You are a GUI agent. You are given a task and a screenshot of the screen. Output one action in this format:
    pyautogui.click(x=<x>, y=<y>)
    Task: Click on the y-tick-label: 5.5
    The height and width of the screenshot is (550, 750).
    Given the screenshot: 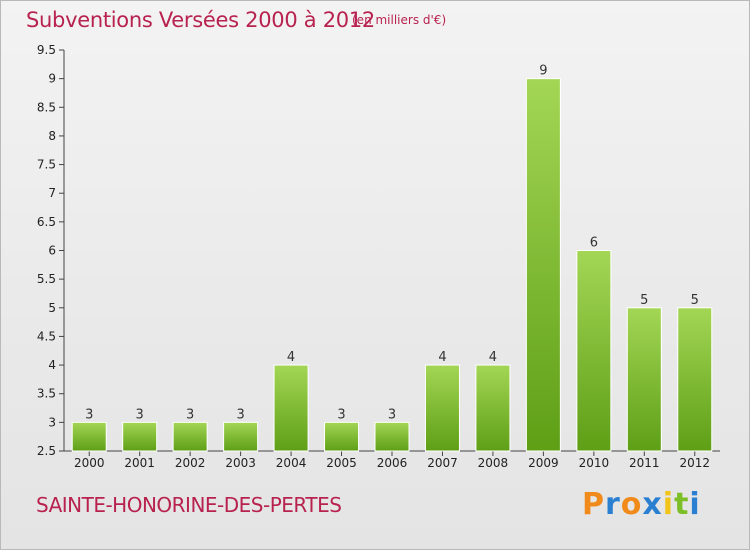 What is the action you would take?
    pyautogui.click(x=46, y=279)
    